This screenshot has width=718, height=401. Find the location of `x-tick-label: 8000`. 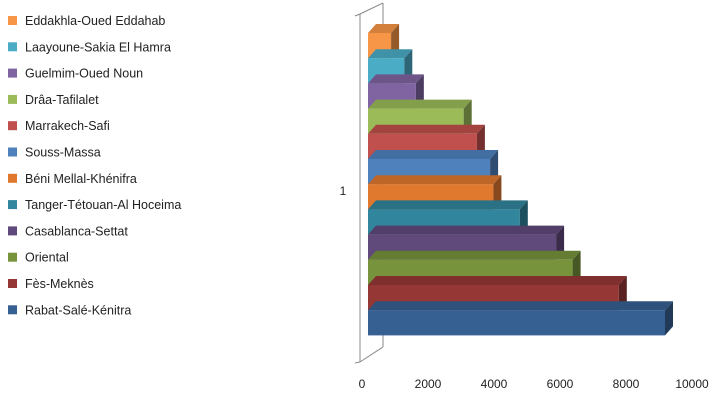

x-tick-label: 8000 is located at coordinates (626, 384).